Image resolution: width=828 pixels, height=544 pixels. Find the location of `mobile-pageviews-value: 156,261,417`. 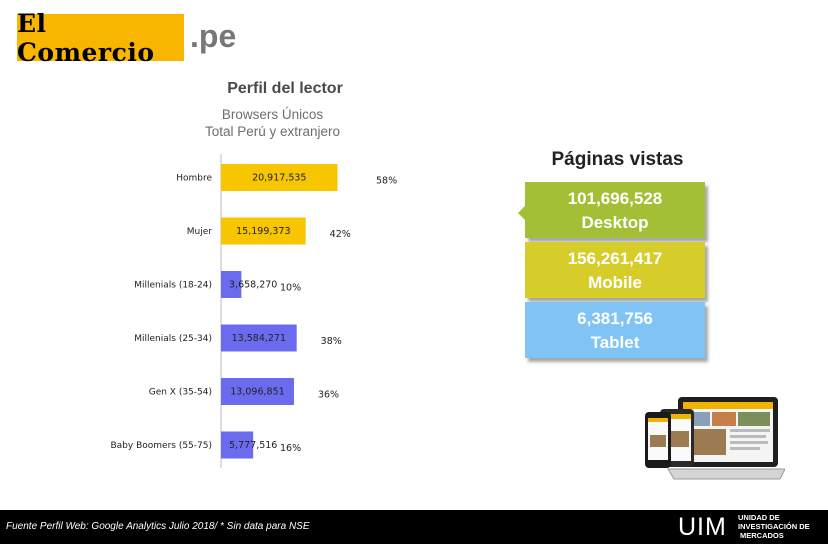

mobile-pageviews-value: 156,261,417 is located at coordinates (615, 258).